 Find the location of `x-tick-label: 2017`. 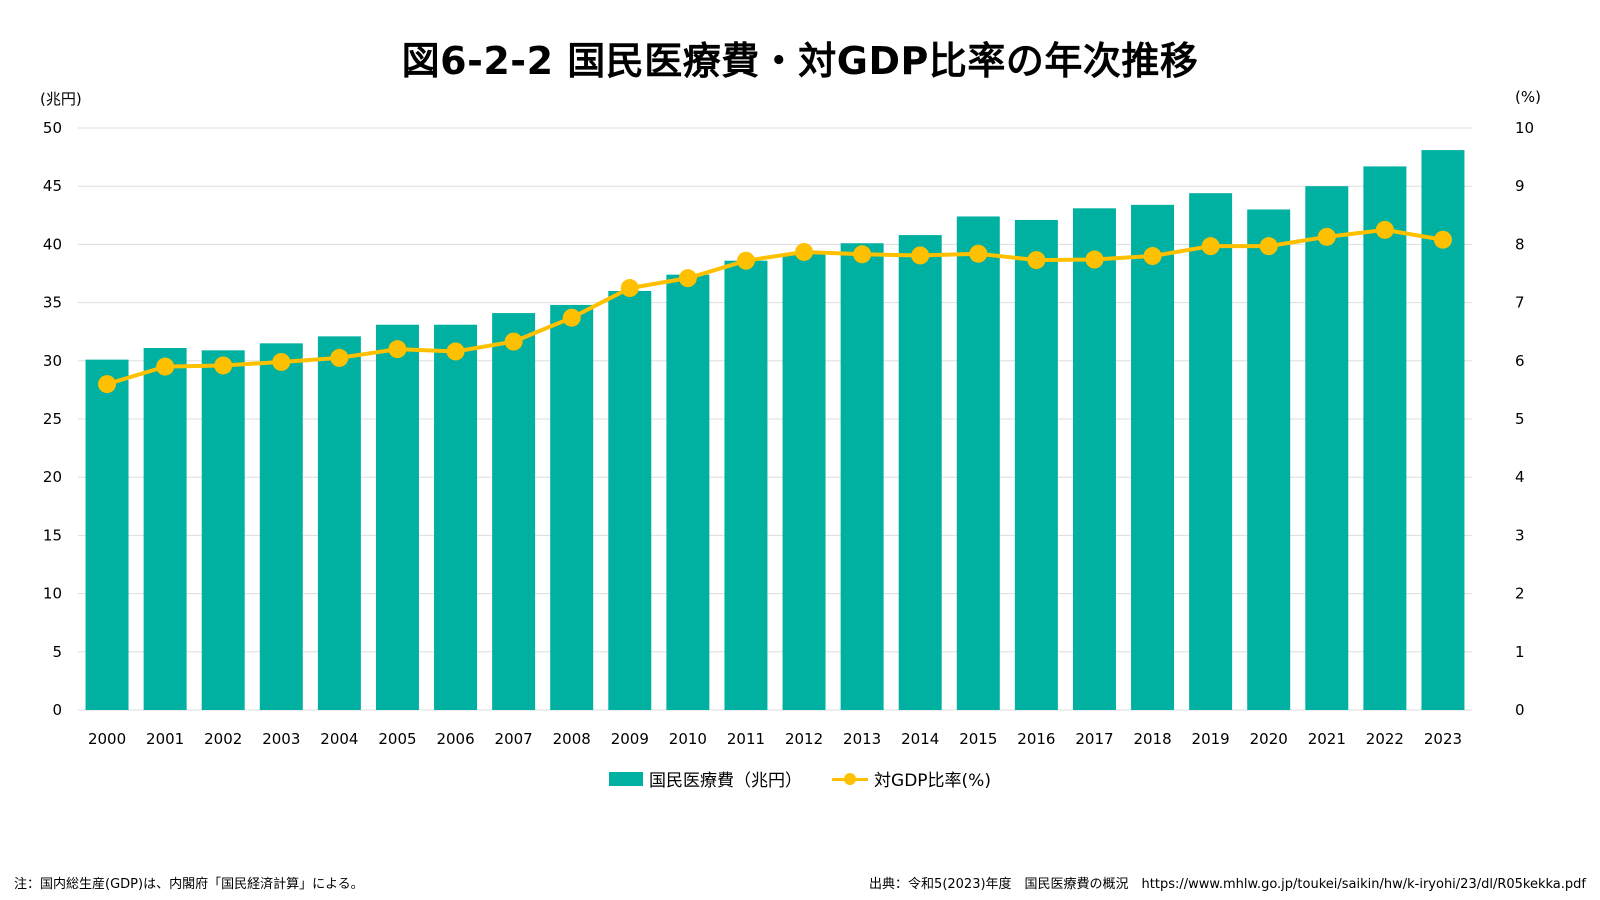

x-tick-label: 2017 is located at coordinates (1094, 739).